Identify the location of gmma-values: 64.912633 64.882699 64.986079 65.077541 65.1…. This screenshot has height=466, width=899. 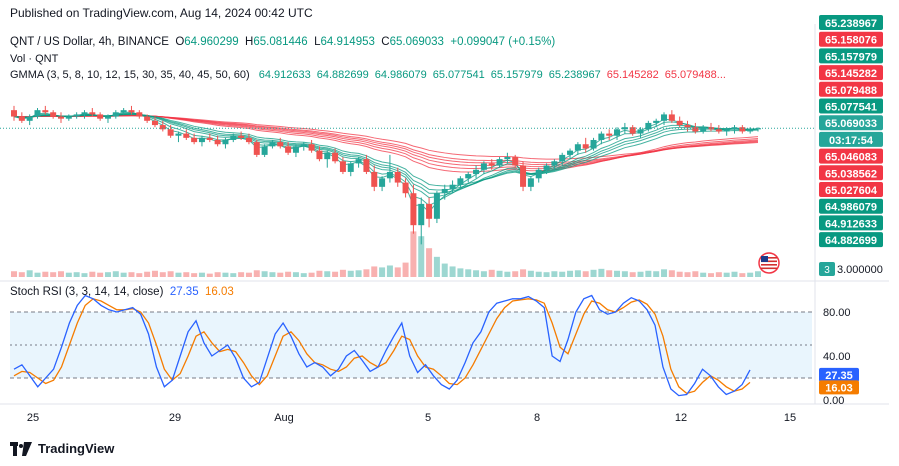
(489, 75).